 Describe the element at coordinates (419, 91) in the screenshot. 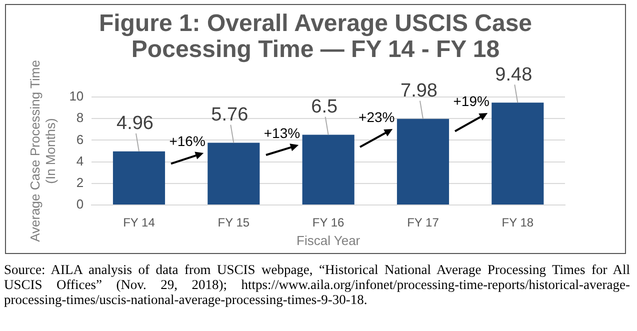

I see `data-label: 7.98` at that location.